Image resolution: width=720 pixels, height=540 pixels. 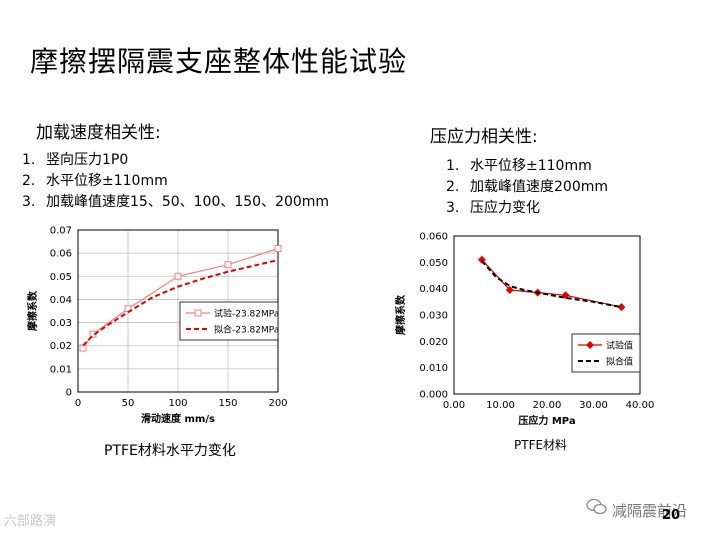 What do you see at coordinates (61, 231) in the screenshot?
I see `y-tick-label: 0.07` at bounding box center [61, 231].